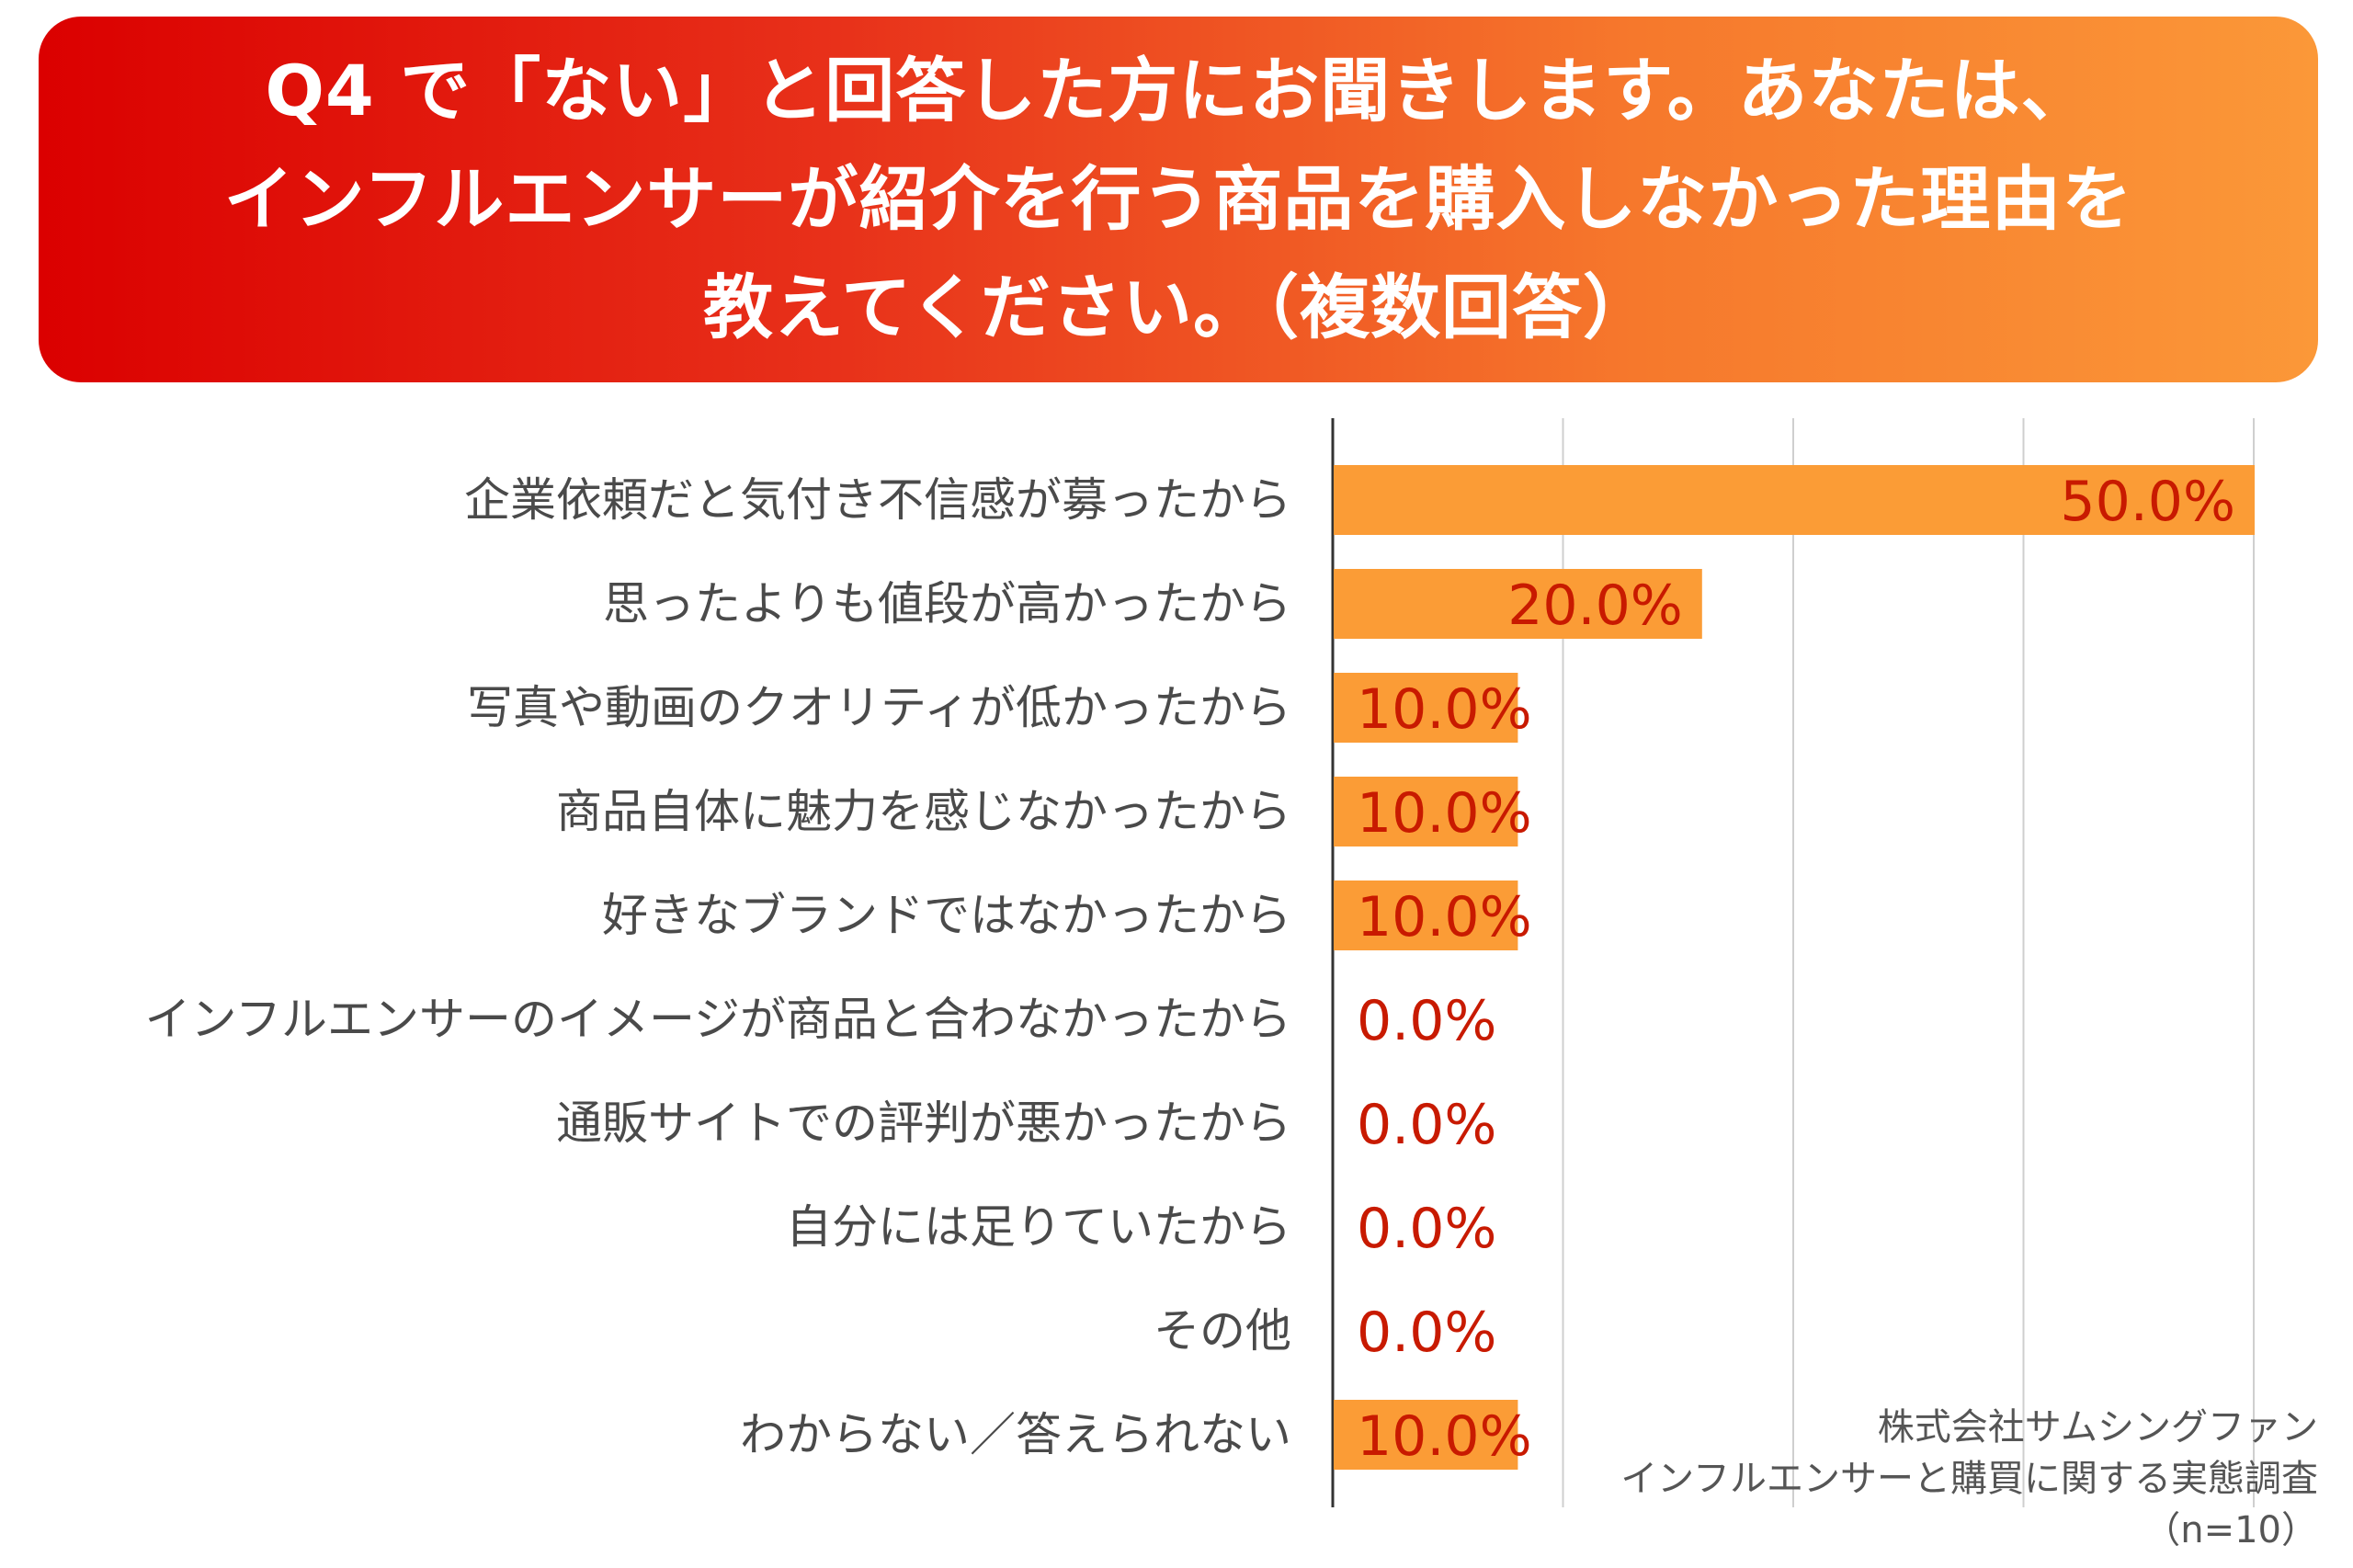 Image resolution: width=2353 pixels, height=1568 pixels. What do you see at coordinates (2230, 1530) in the screenshot?
I see `source-sample-size: （n=10）` at bounding box center [2230, 1530].